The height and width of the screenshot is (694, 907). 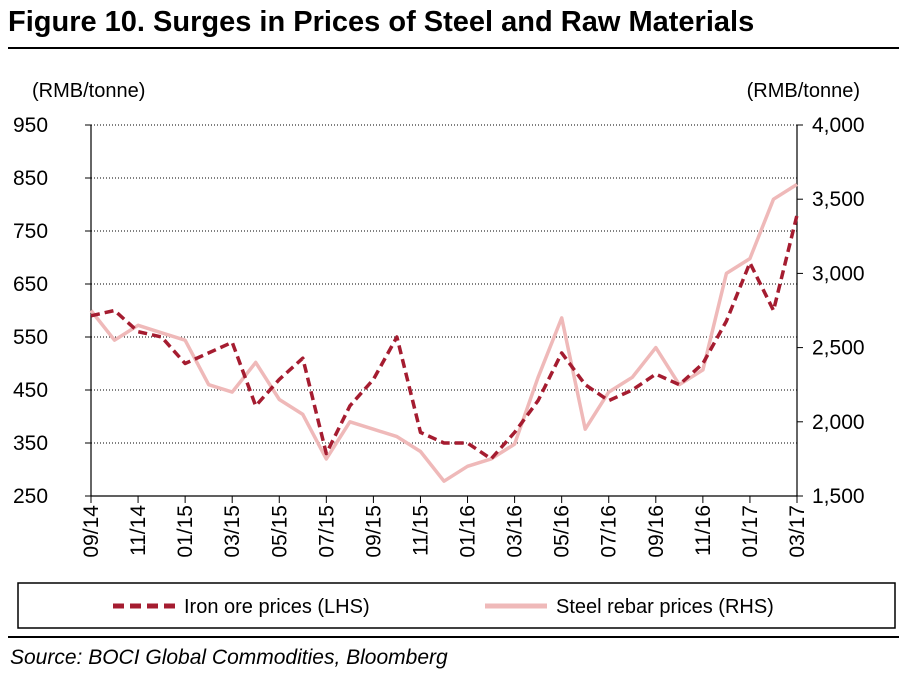 I want to click on title-rule, so click(x=453, y=48).